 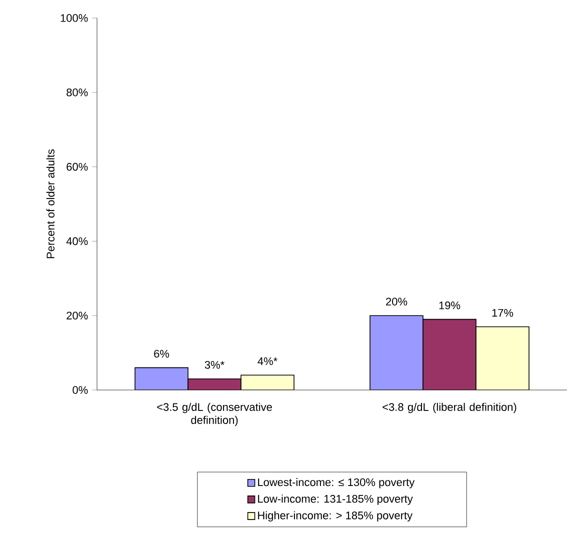 What do you see at coordinates (397, 302) in the screenshot?
I see `data-label: 20%` at bounding box center [397, 302].